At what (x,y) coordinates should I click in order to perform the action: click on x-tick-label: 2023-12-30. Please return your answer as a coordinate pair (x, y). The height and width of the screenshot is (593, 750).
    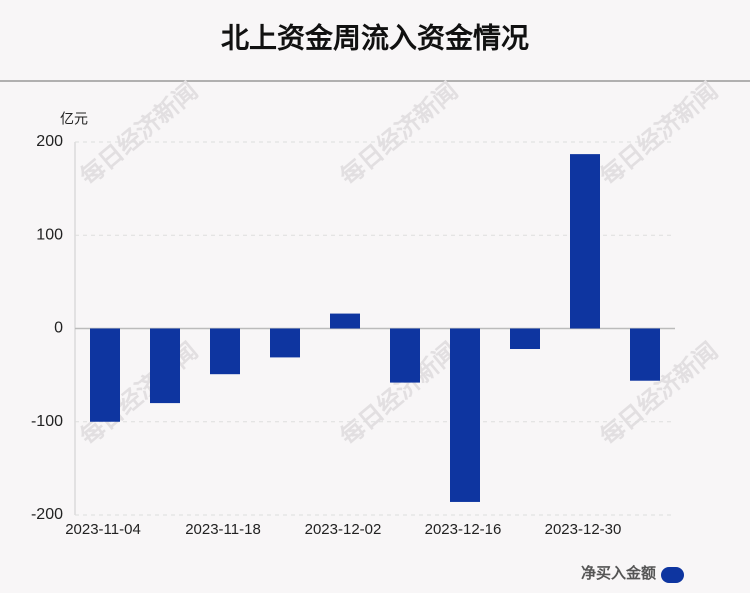
    Looking at the image, I should click on (583, 529).